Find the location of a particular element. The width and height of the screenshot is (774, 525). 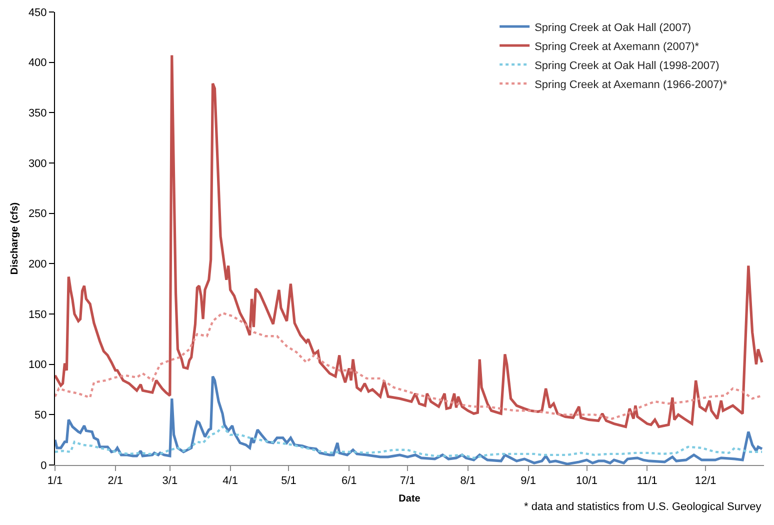

legend-label: Spring Creek at Oak Hall (2007) is located at coordinates (613, 28).